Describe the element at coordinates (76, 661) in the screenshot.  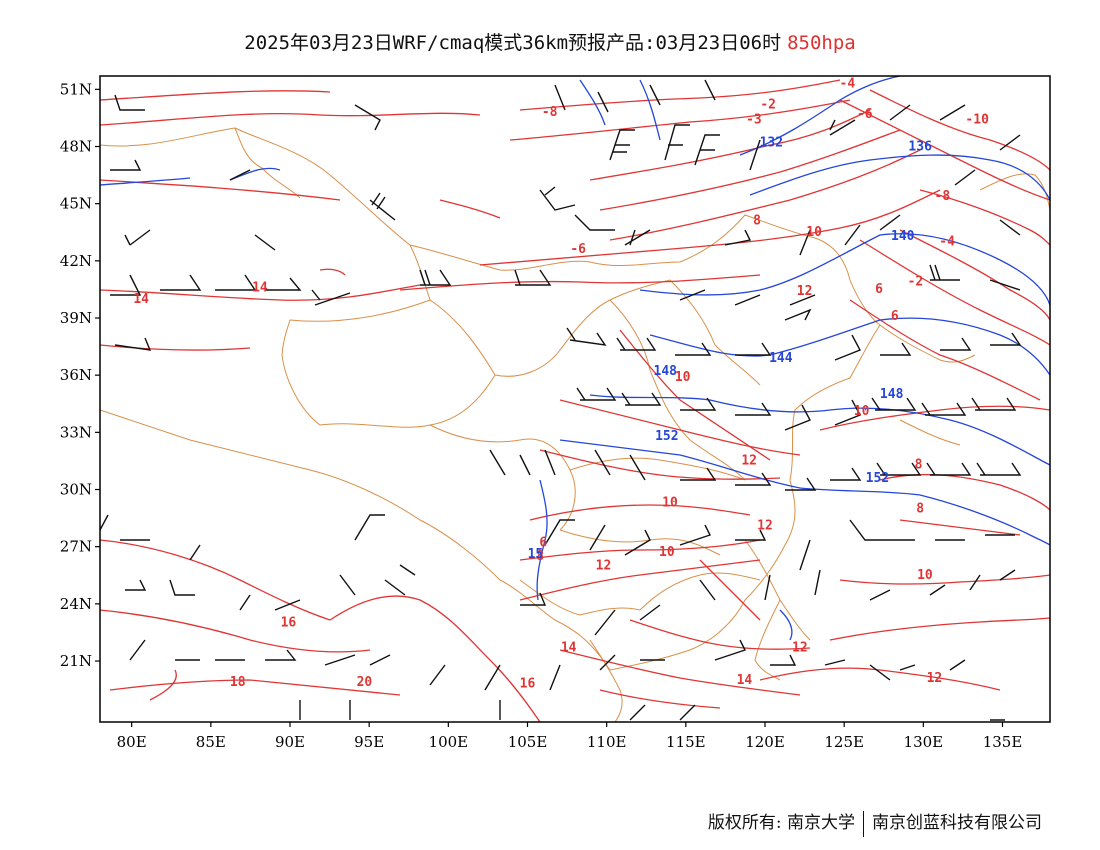
I see `lat-tick-label: 21N` at that location.